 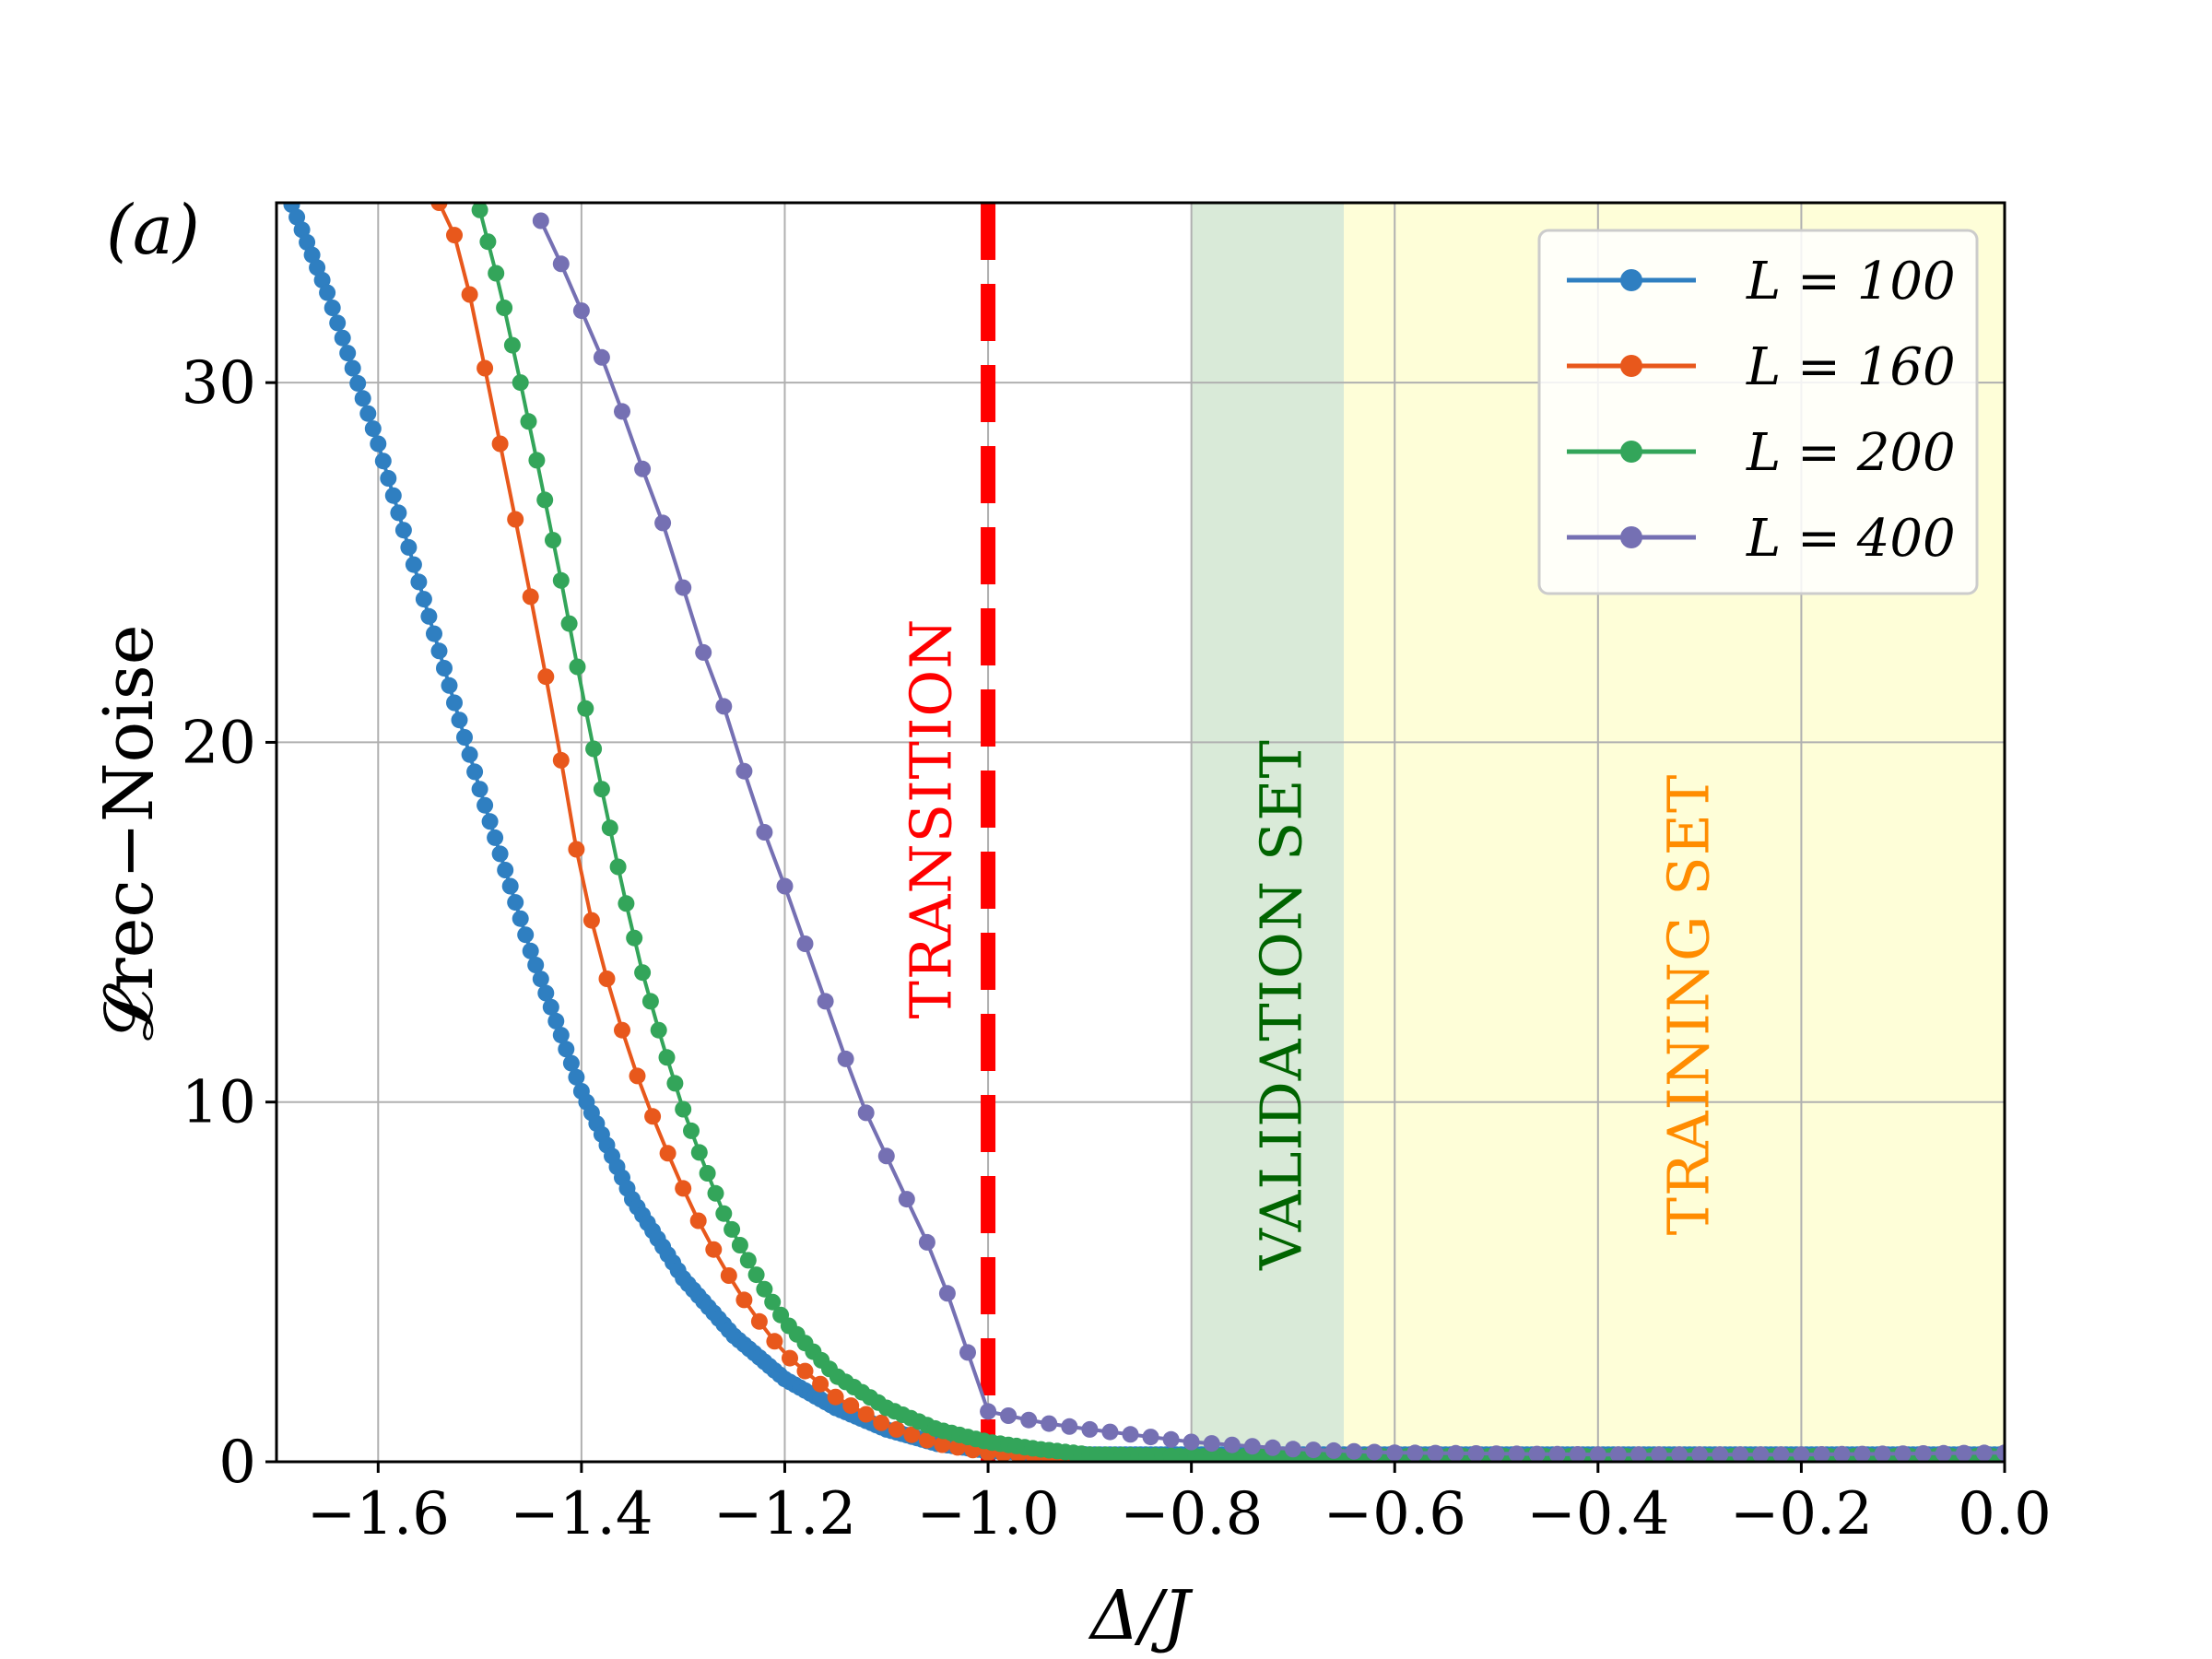 I want to click on region-label-0: VALIDATION SET, so click(x=1281, y=1005).